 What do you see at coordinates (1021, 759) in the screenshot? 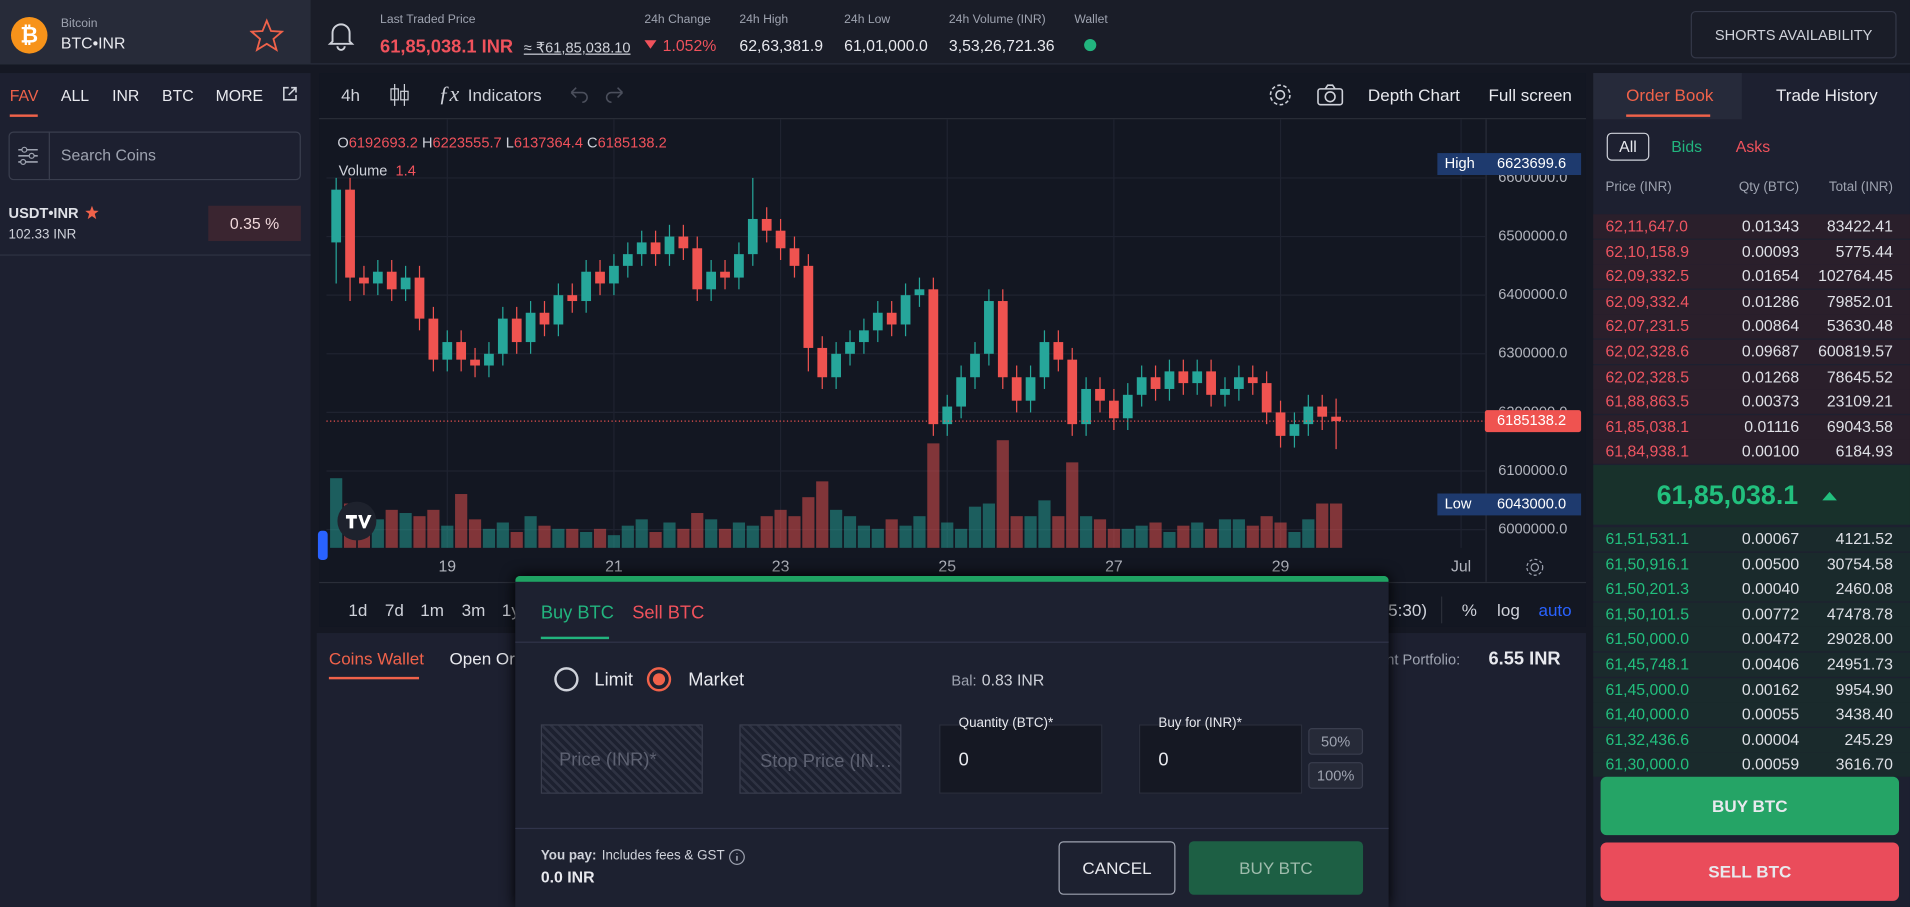
I see `quantity-input` at bounding box center [1021, 759].